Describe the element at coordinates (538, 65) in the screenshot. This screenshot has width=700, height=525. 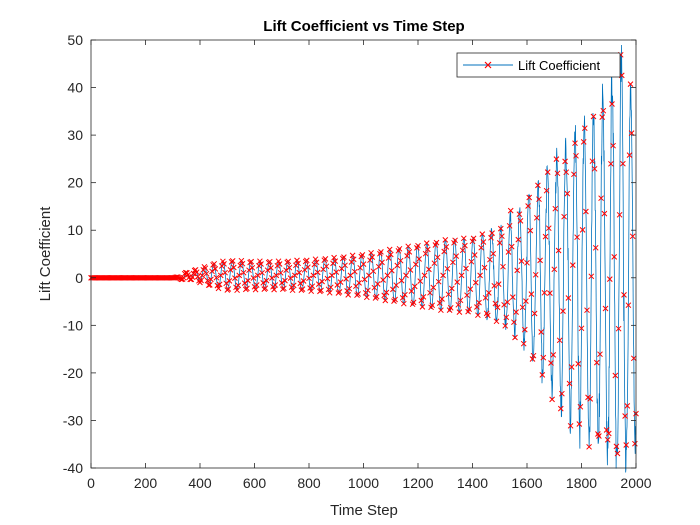
I see `legend: Lift Coefficient` at that location.